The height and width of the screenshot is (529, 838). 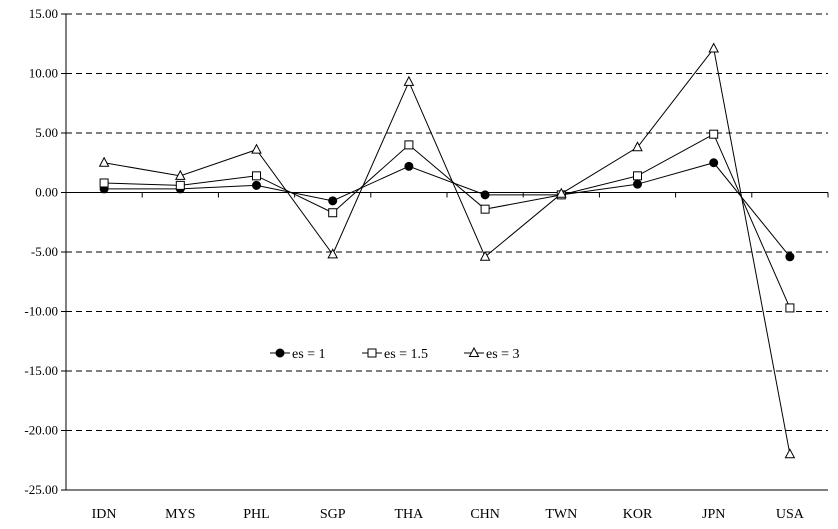 I want to click on legend: es = 1 es = 1.5 es = 3, so click(x=395, y=354).